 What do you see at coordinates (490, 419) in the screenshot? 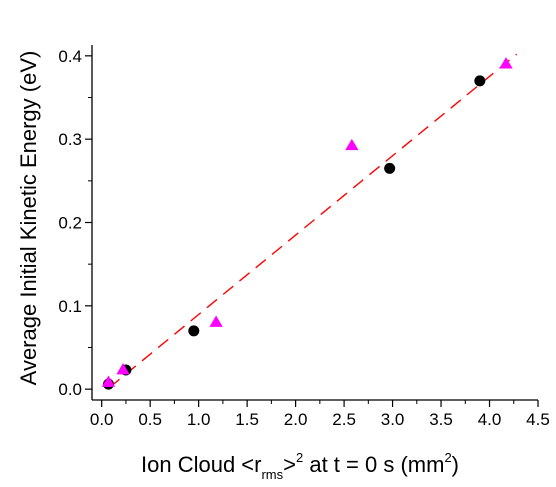
I see `x-tick-label: 4.0` at bounding box center [490, 419].